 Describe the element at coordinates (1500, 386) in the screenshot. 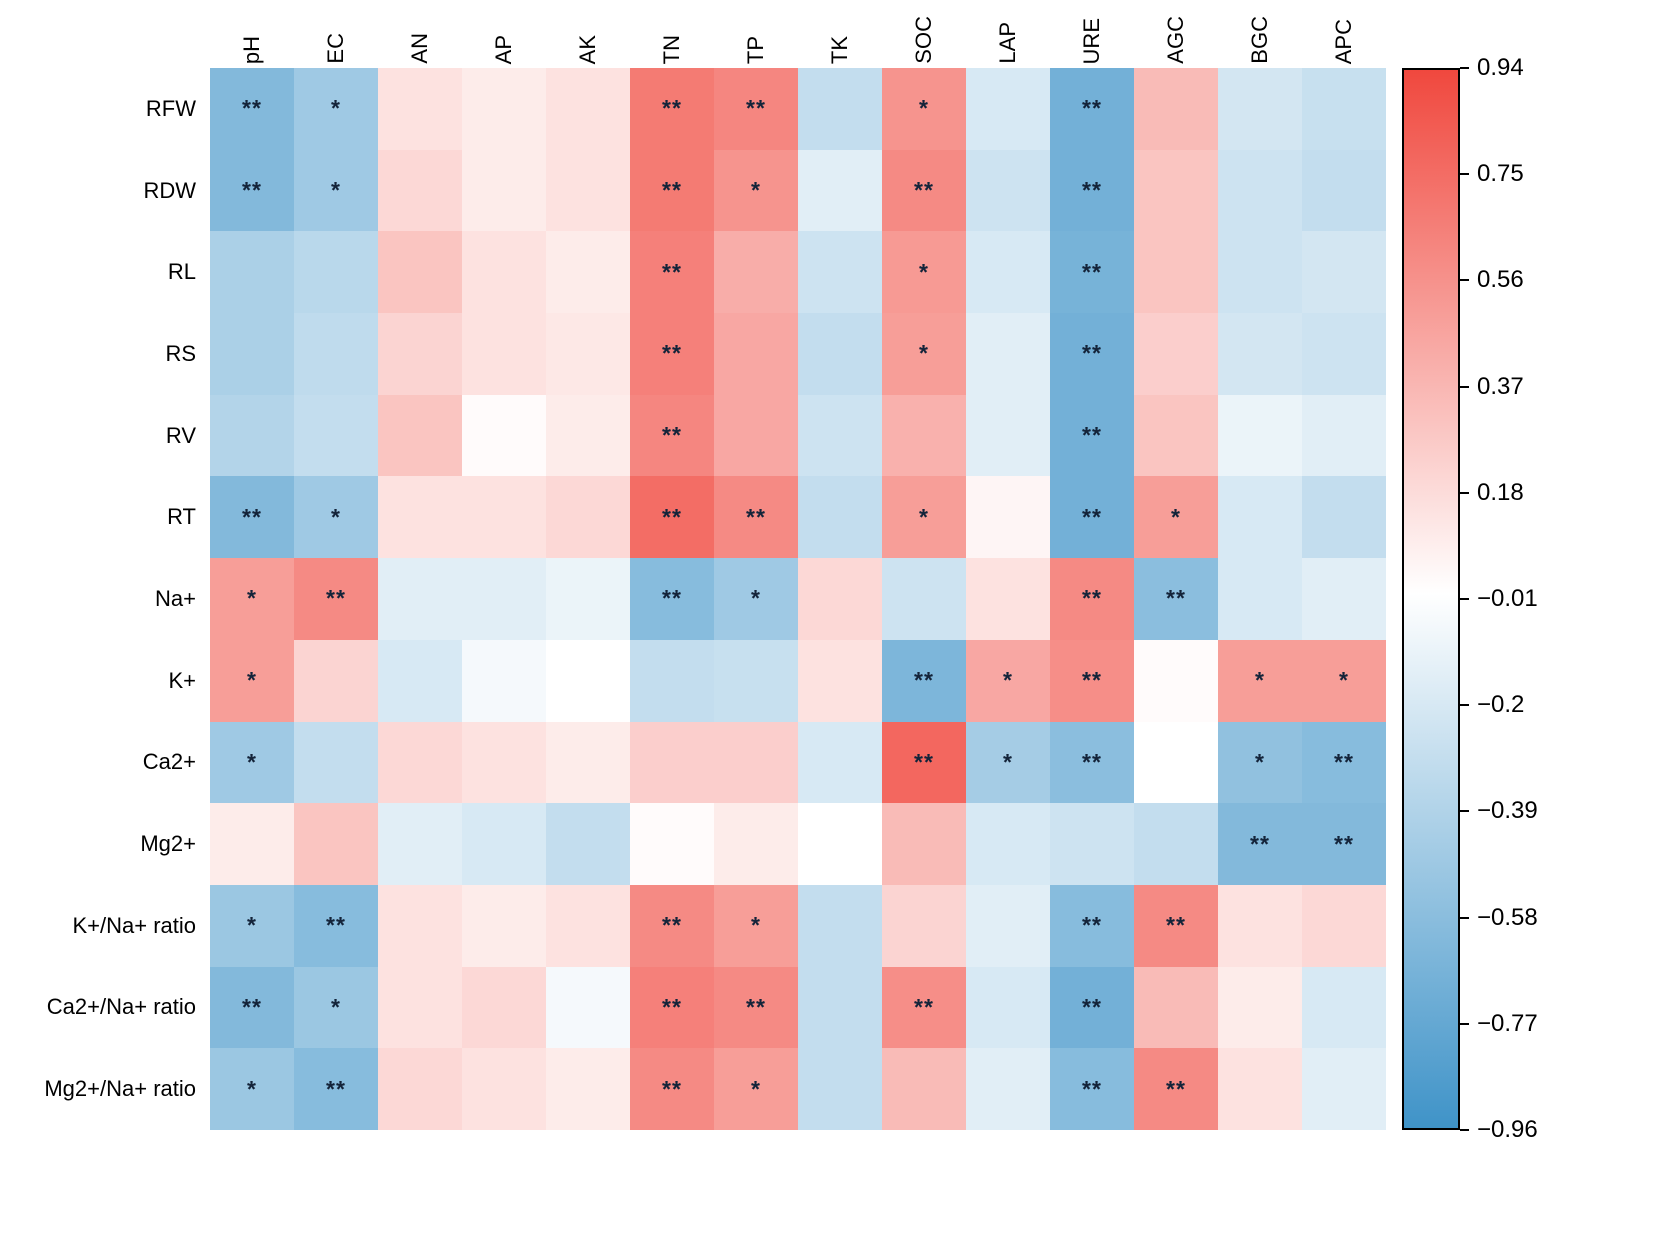

I see `colorbar-tick-label: 0.37` at that location.